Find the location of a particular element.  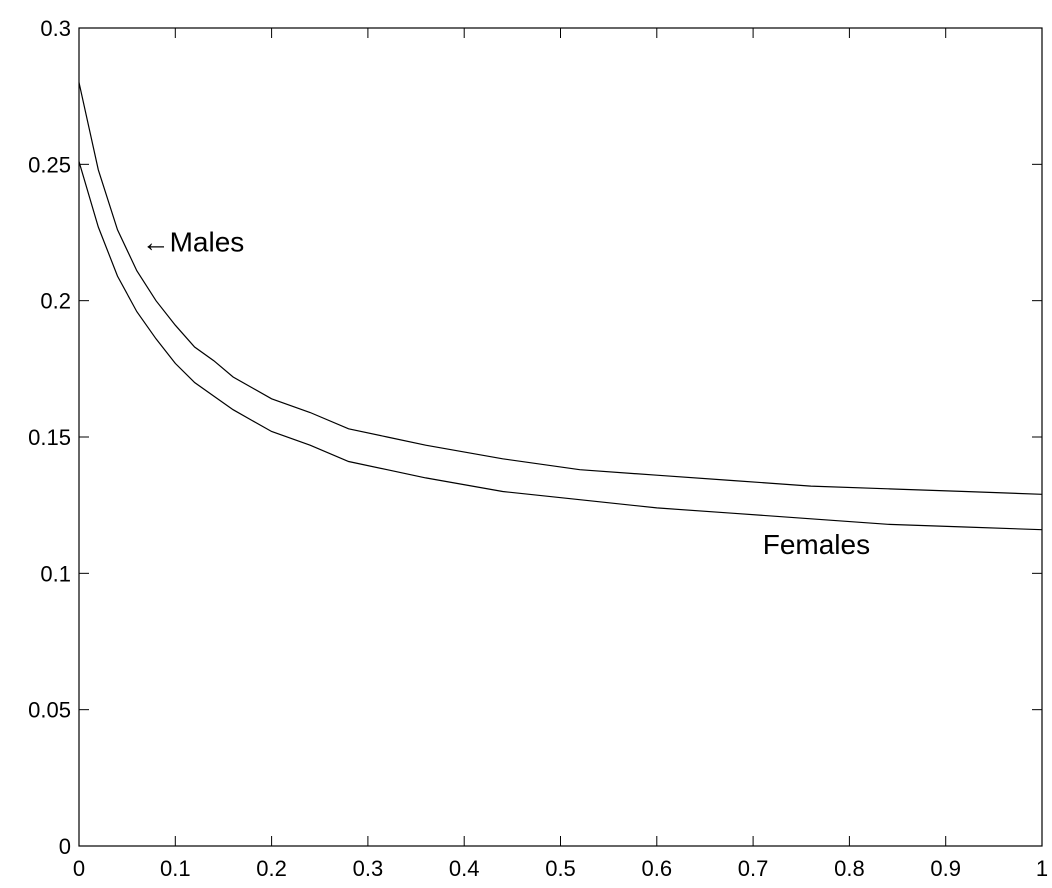

annotation-label: Females is located at coordinates (816, 544).